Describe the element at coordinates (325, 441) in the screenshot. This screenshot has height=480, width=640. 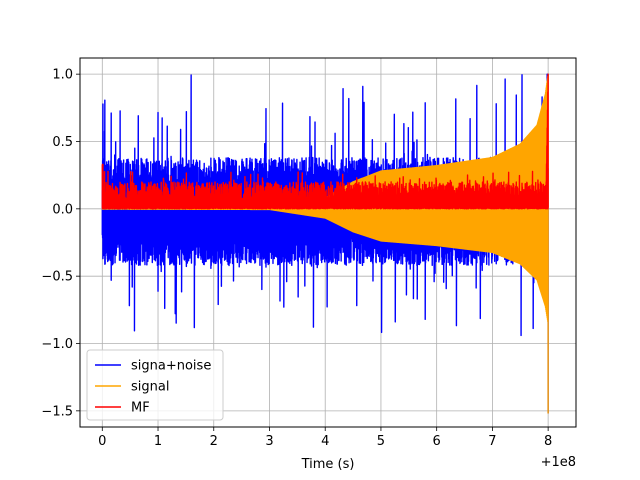
I see `x-tick-label: 4` at that location.